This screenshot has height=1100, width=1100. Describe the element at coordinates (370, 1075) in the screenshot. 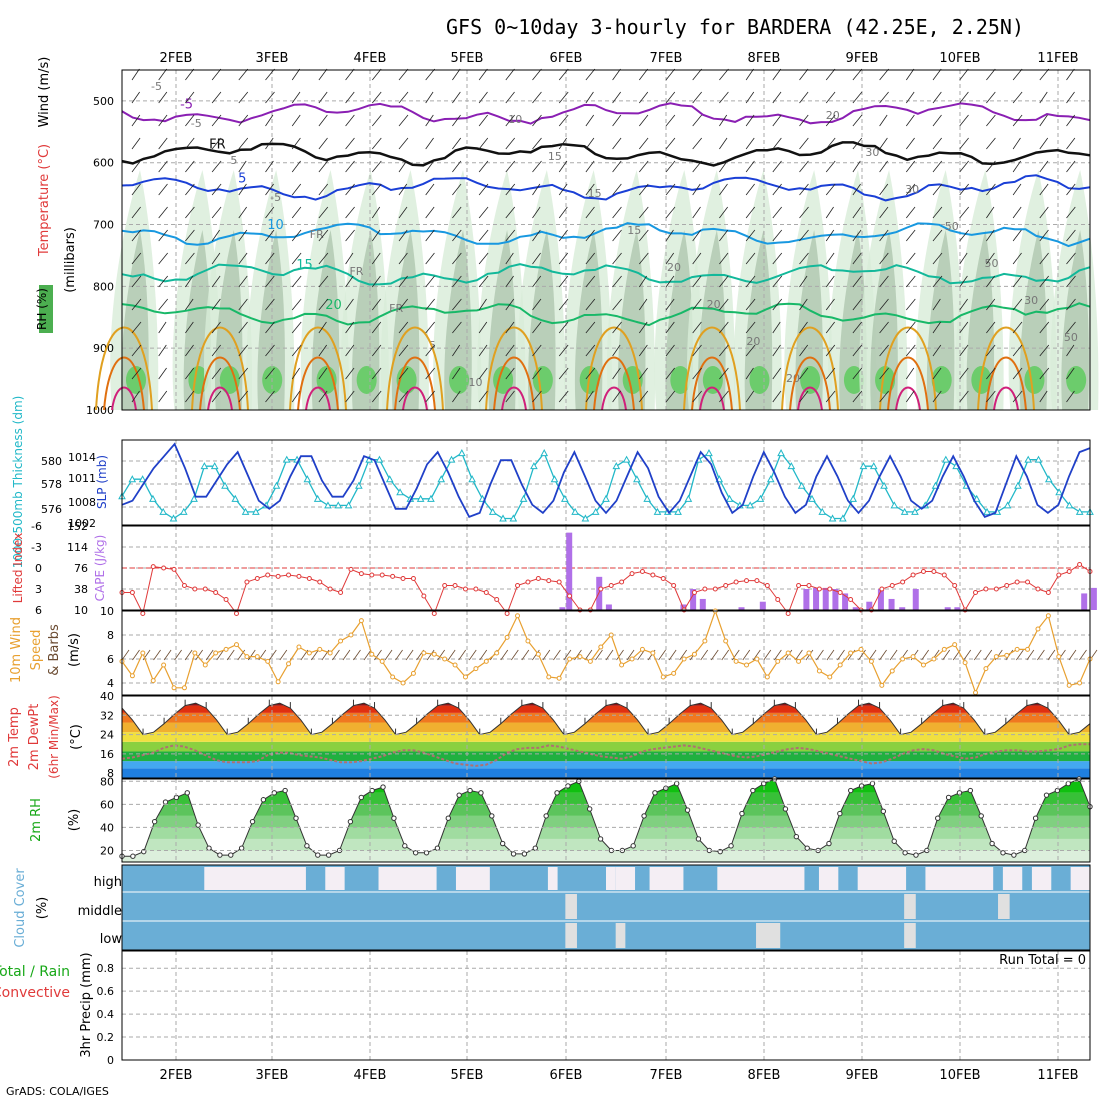

I see `bottom-date-4FEB: 4FEB` at that location.